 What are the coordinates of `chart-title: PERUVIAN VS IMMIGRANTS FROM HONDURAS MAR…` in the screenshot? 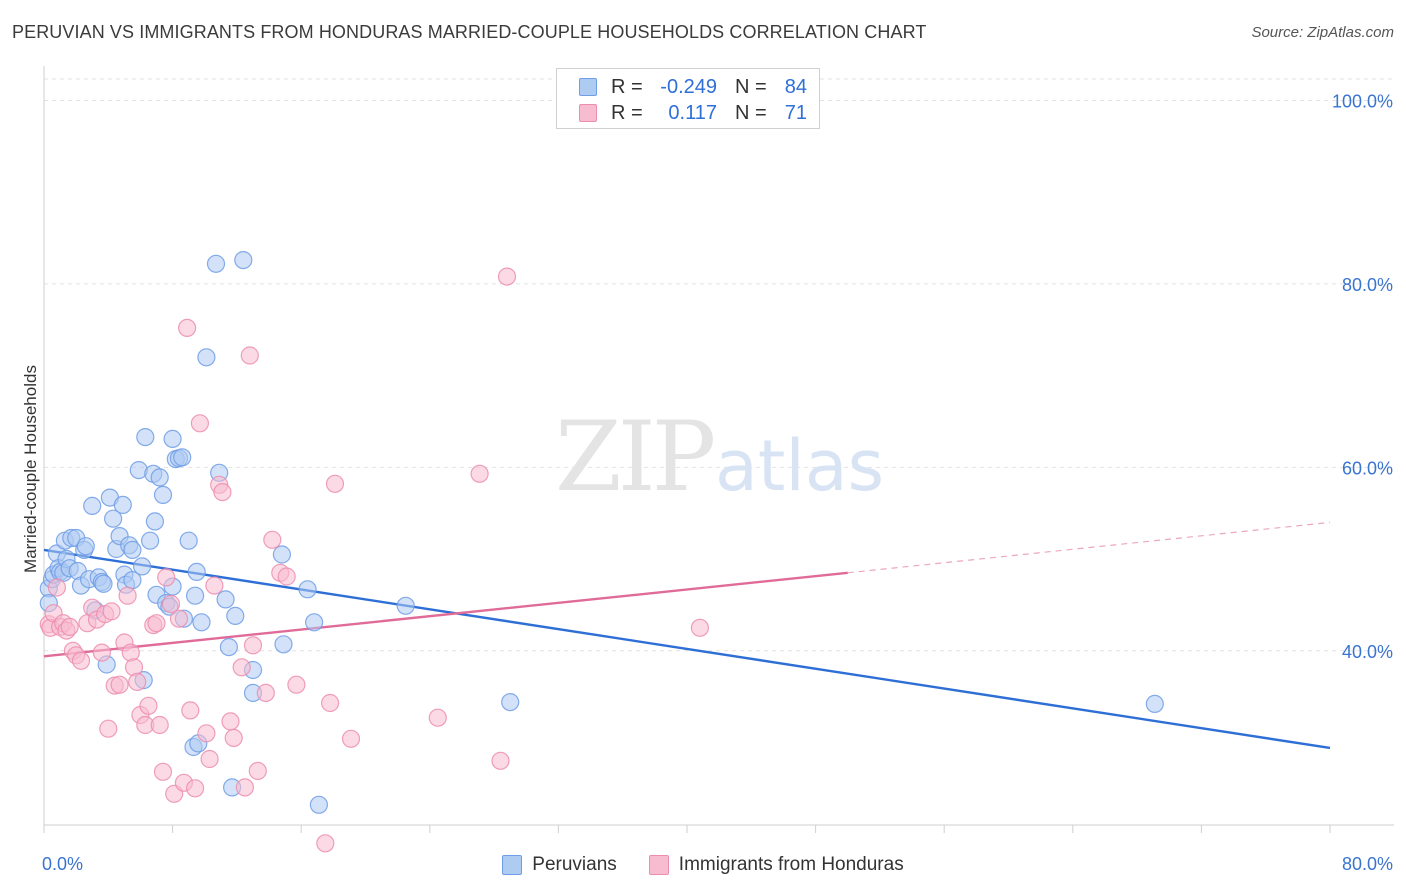 It's located at (469, 32).